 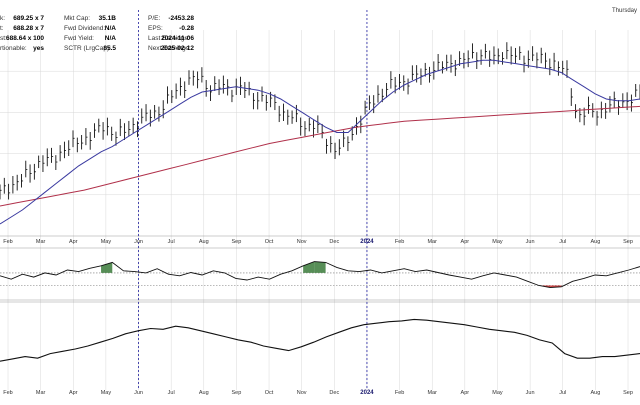 What do you see at coordinates (109, 48) in the screenshot?
I see `header-stat-value: 85.5` at bounding box center [109, 48].